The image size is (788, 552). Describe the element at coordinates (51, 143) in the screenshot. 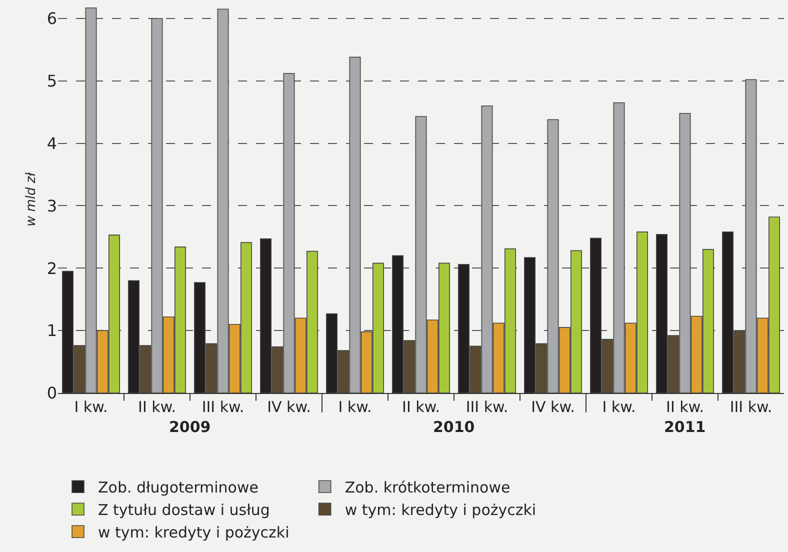

I see `y-tick-label: 4` at that location.